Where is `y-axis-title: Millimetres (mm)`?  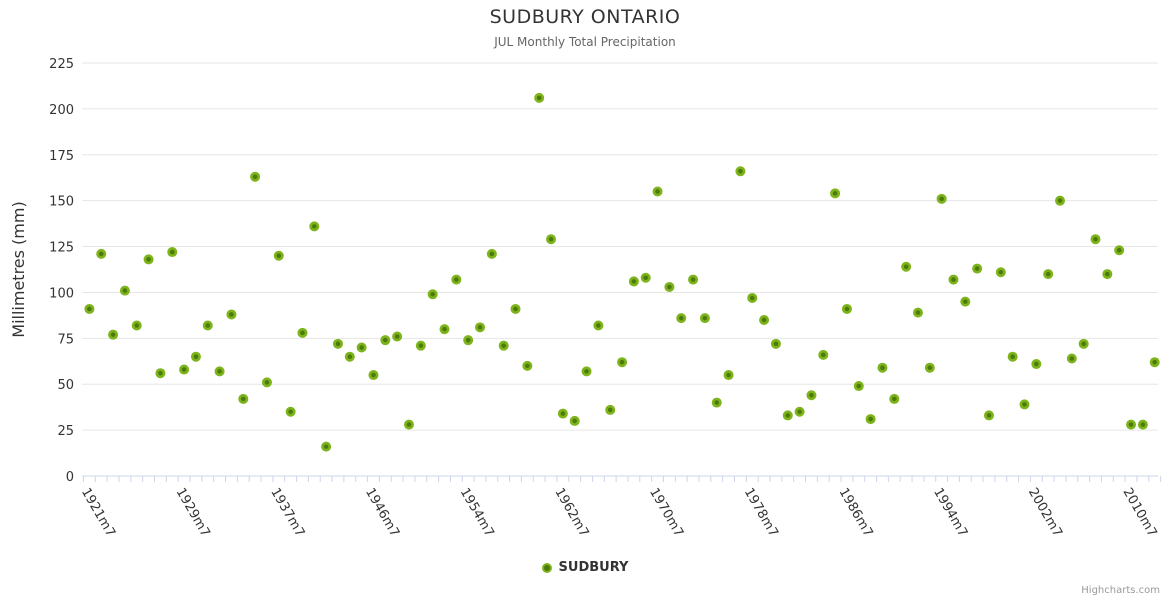
y-axis-title: Millimetres (mm) is located at coordinates (18, 269).